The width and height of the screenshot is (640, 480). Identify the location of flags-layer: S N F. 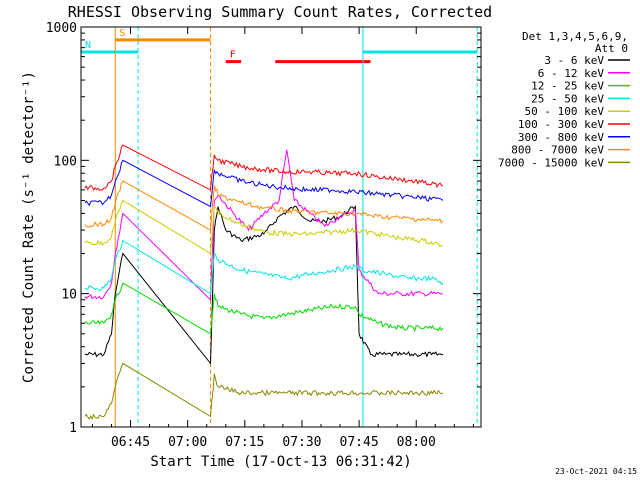
(279, 46).